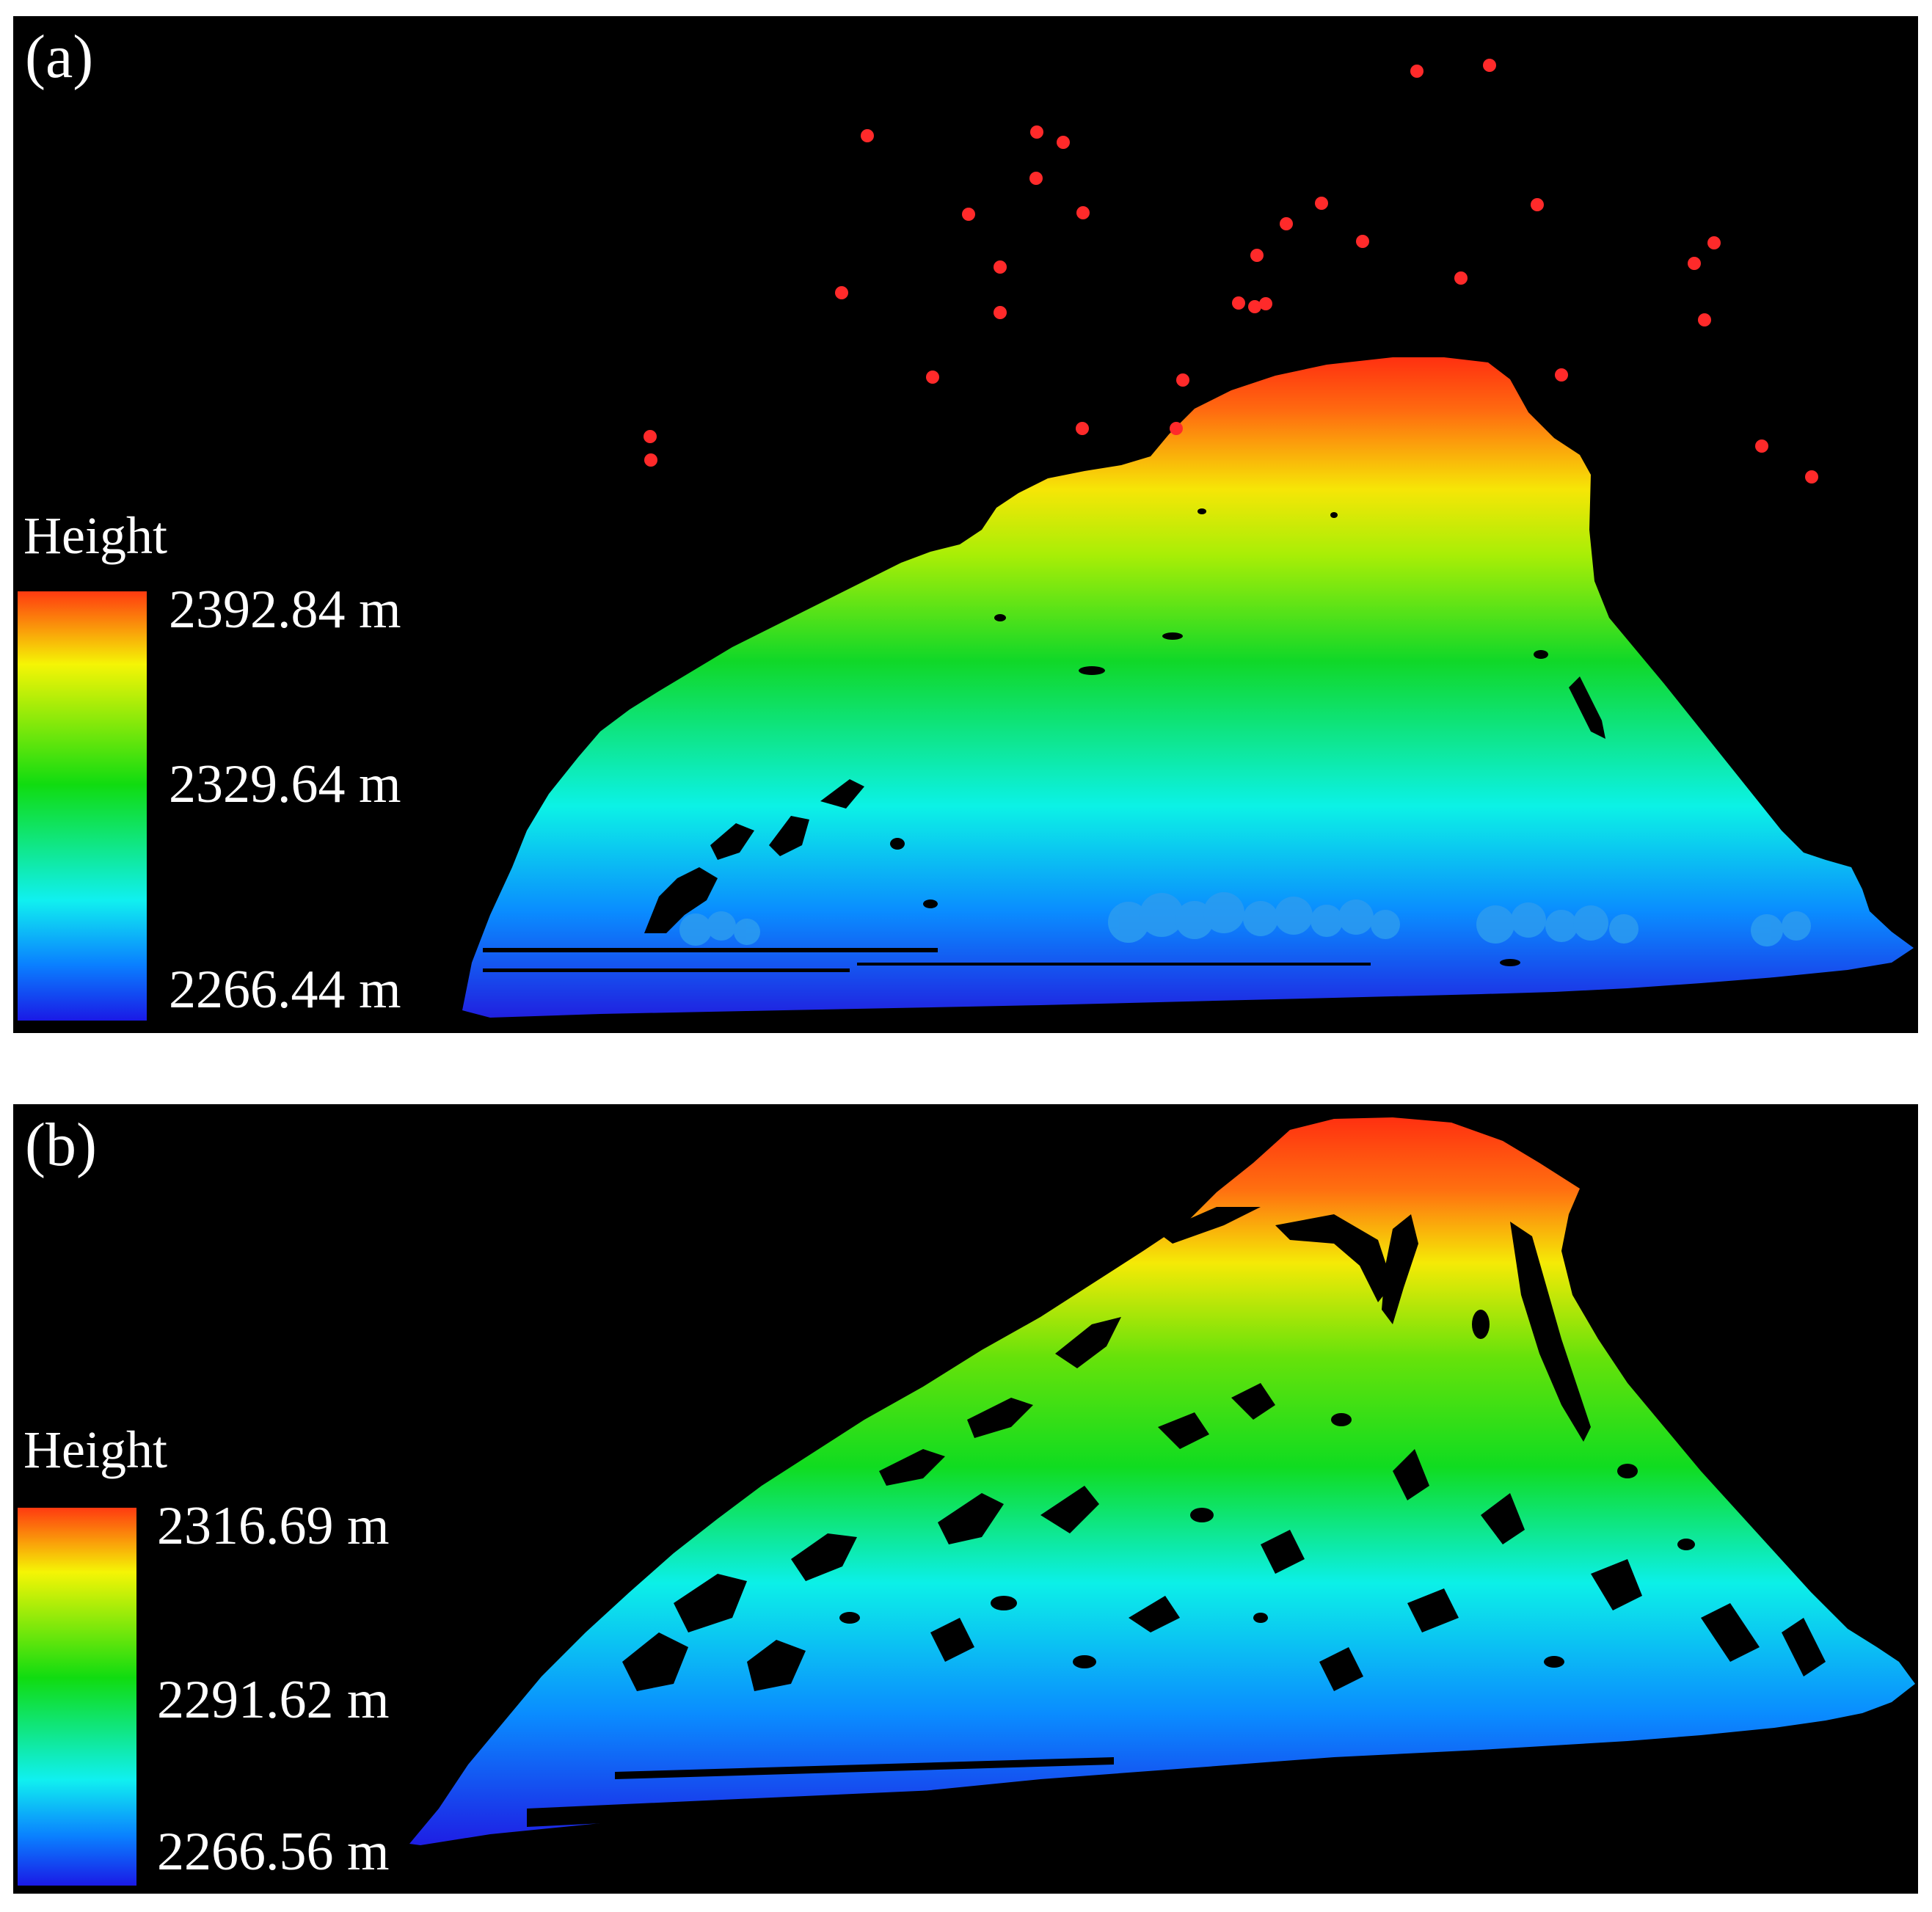 This screenshot has height=1912, width=1932. I want to click on gaps-a, so click(1044, 740).